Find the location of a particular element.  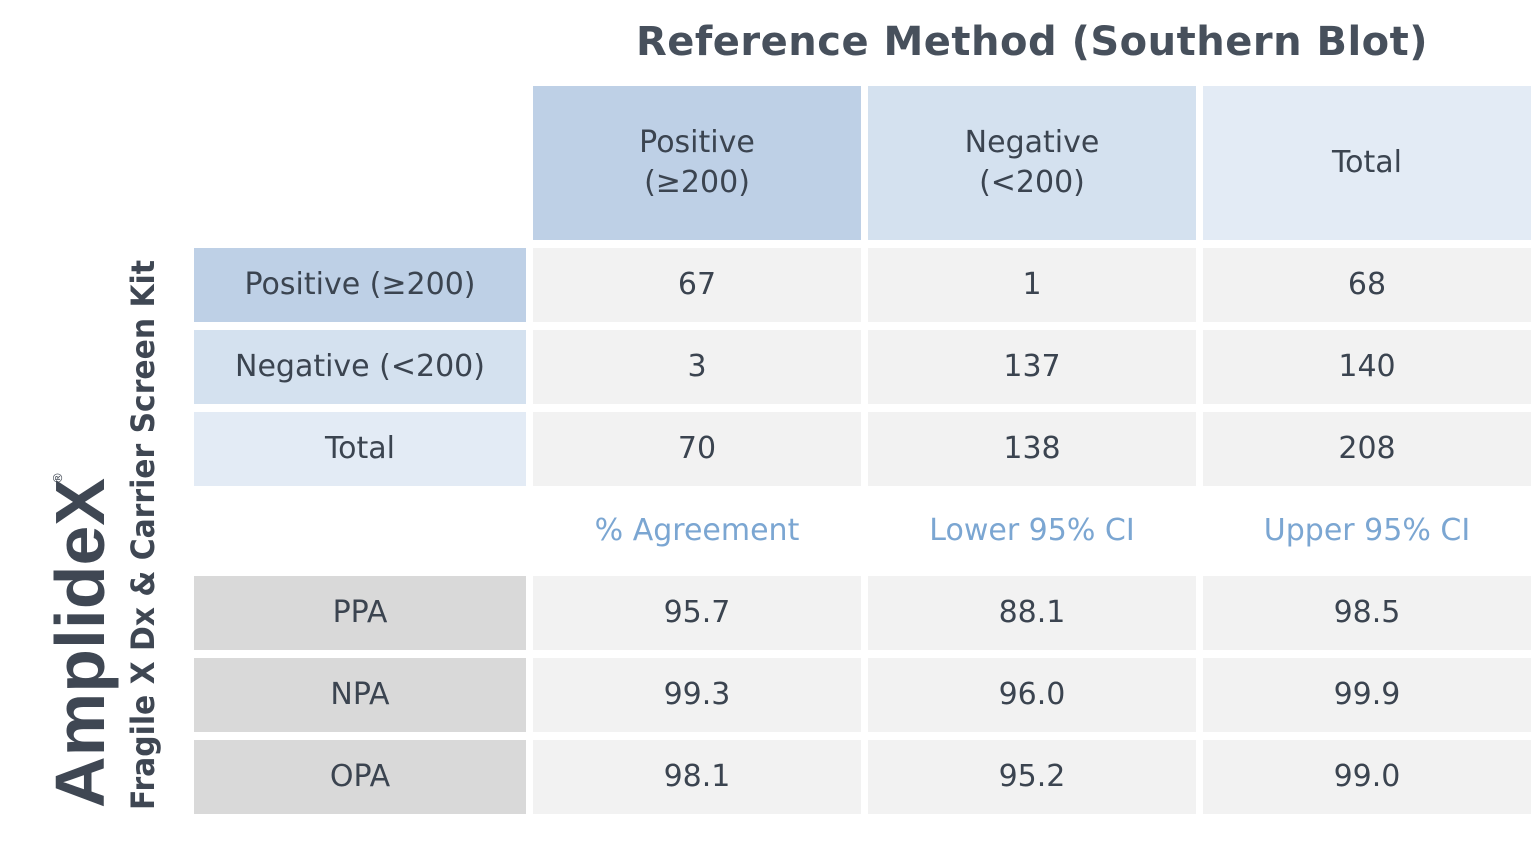

product-name-text: Fragile X Dx & Carrier Screen Kit is located at coordinates (143, 535).